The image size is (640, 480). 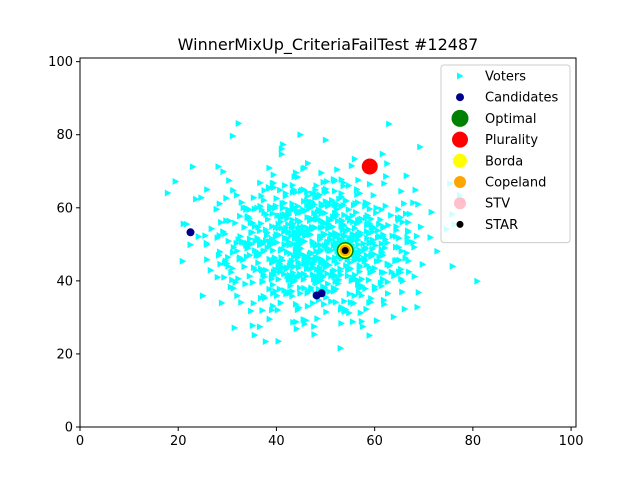 I want to click on legend-label: STAR, so click(x=501, y=225).